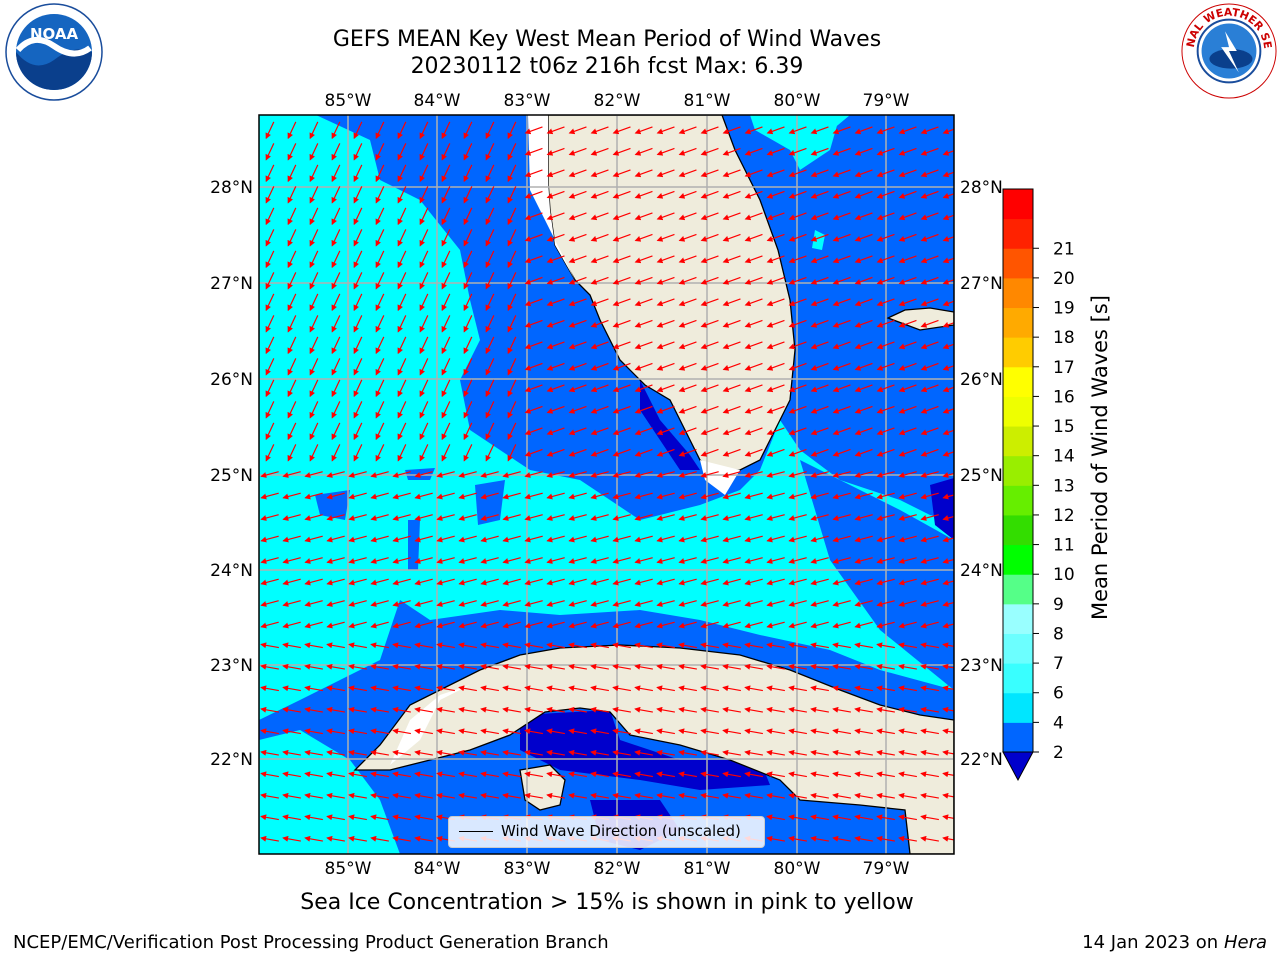 The image size is (1280, 960). I want to click on colorbar-tick-label: 4, so click(1058, 723).